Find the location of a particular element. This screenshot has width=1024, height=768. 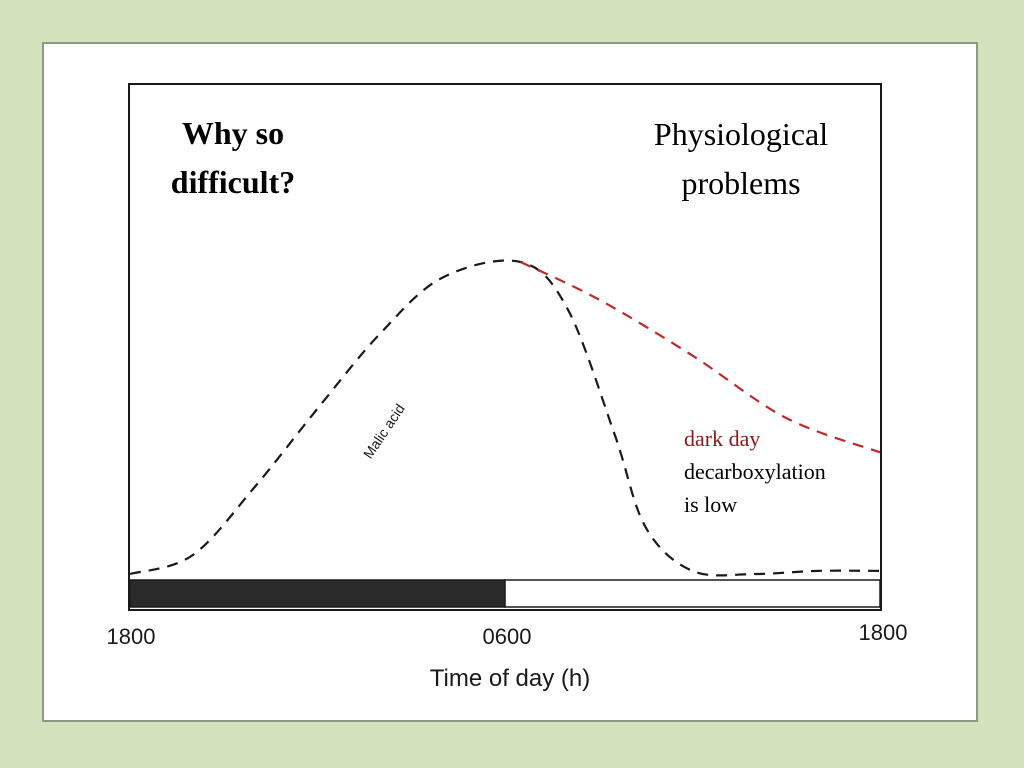

annotation-dark-day: dark day is located at coordinates (722, 438).